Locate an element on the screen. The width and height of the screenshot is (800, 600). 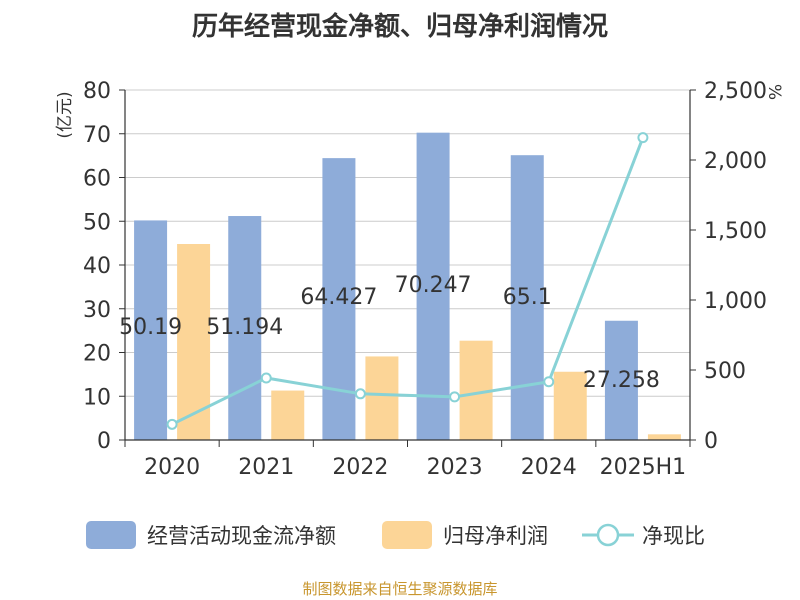
legend-label-ratio: 净现比 is located at coordinates (673, 536).